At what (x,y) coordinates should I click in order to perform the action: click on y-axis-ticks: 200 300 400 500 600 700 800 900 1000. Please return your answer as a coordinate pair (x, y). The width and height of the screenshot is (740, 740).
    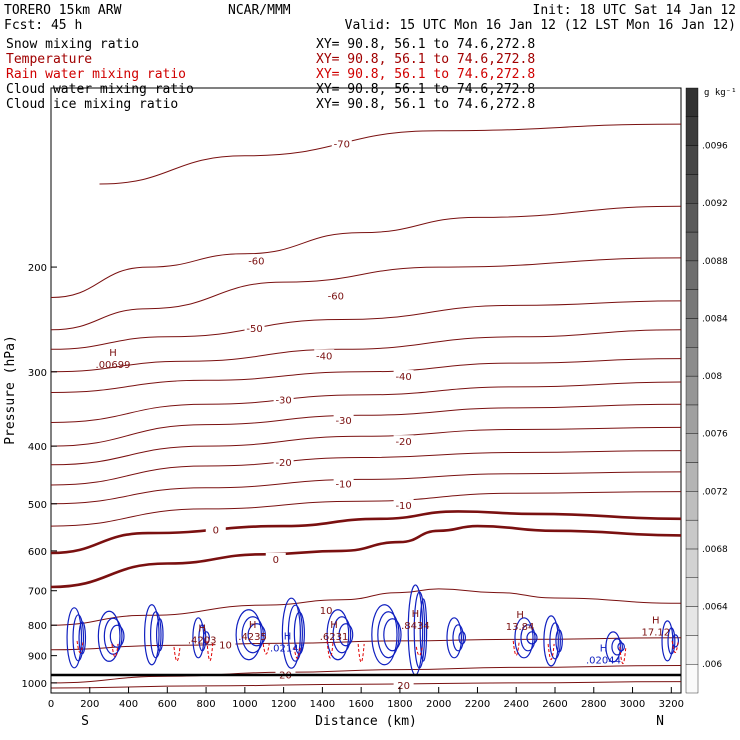
    Looking at the image, I should click on (39, 476).